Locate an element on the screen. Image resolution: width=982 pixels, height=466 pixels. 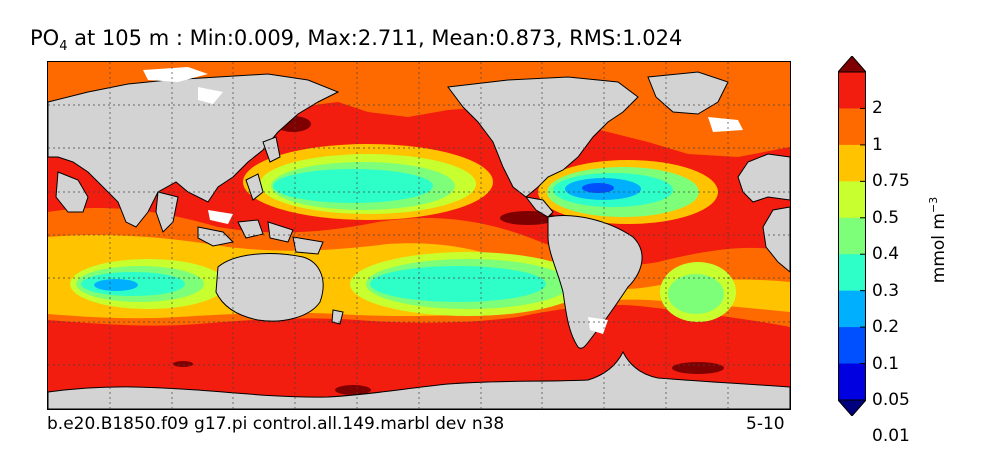
colorbar-tick-label: 0.01 is located at coordinates (891, 436).